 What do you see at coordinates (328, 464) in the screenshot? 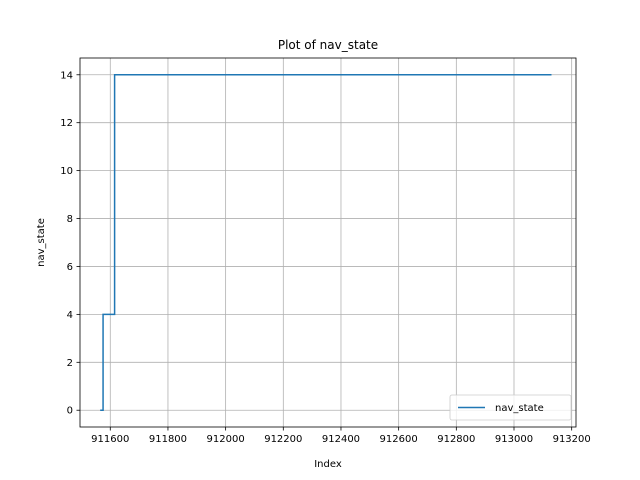
I see `x-axis-label: Index` at bounding box center [328, 464].